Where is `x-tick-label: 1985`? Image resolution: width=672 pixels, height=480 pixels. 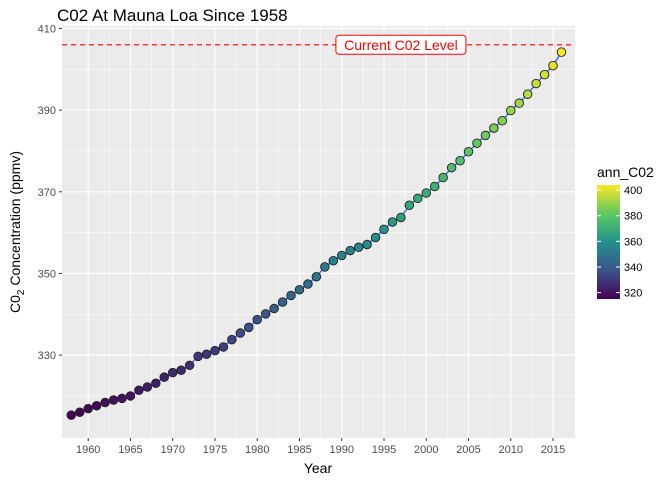 x-tick-label: 1985 is located at coordinates (299, 450).